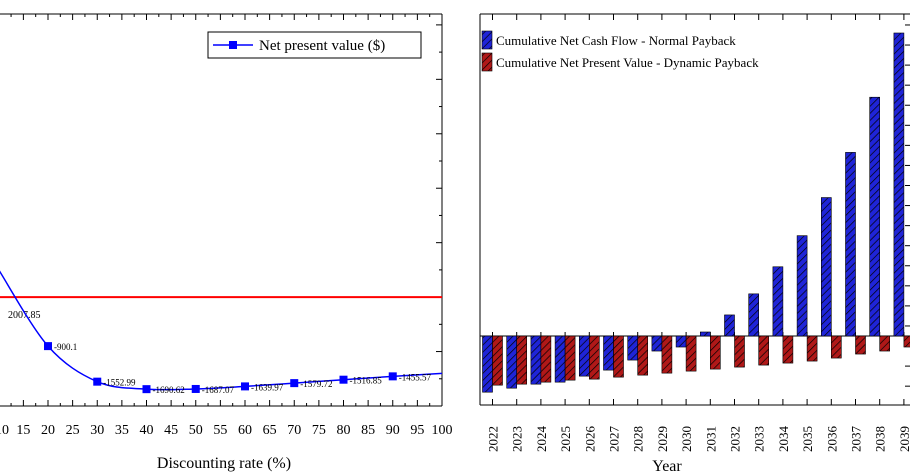 The image size is (910, 476). Describe the element at coordinates (319, 430) in the screenshot. I see `left-x-tick-label: 75` at that location.